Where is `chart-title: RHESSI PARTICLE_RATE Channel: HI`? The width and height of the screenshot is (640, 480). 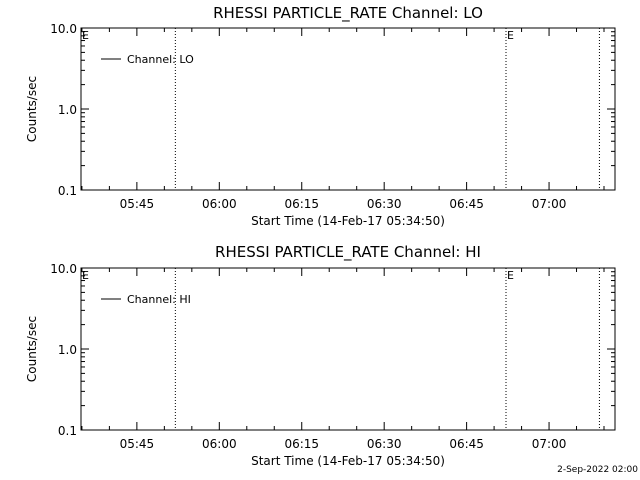
chart-title: RHESSI PARTICLE_RATE Channel: HI is located at coordinates (348, 252).